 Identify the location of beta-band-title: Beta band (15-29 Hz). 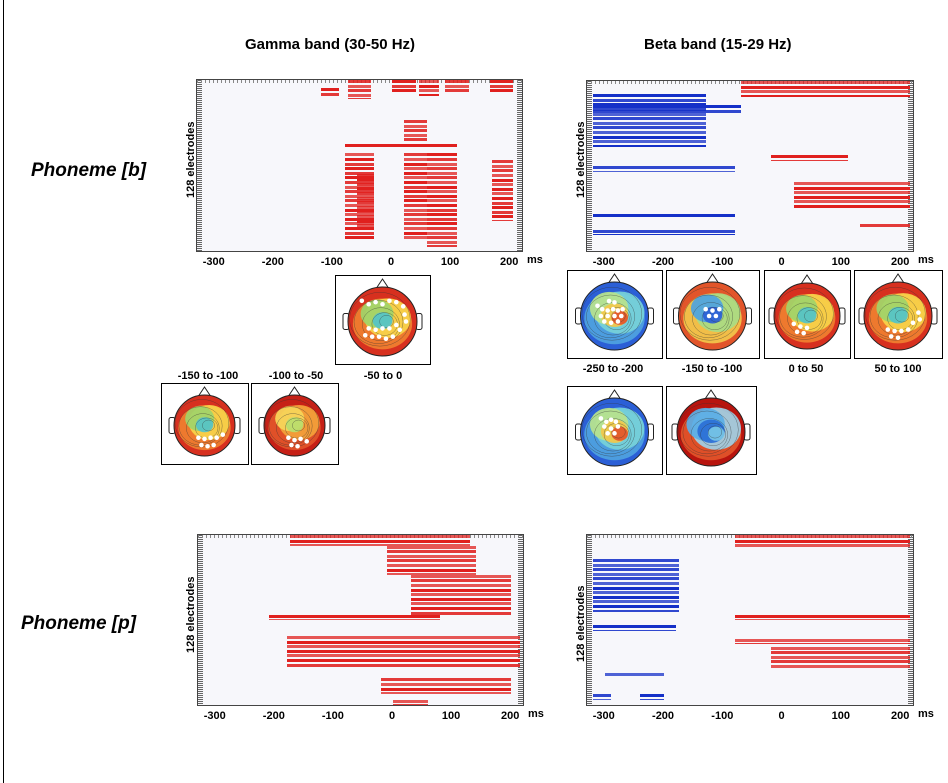
(718, 44).